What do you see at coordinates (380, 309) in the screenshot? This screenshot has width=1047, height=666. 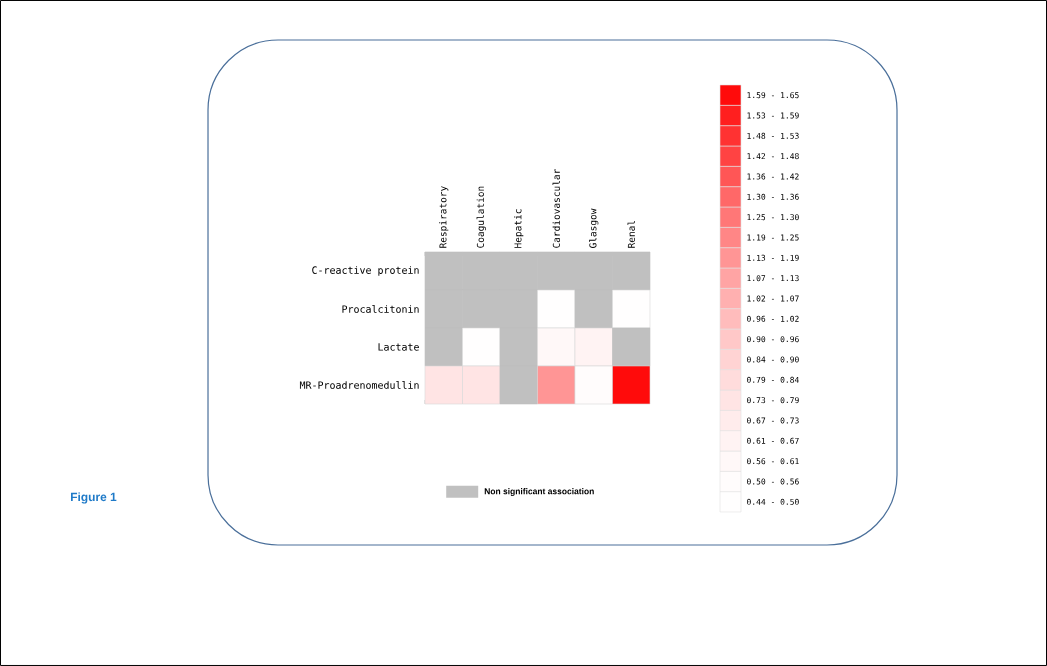 I see `y-tick-label: Procalcitonin` at bounding box center [380, 309].